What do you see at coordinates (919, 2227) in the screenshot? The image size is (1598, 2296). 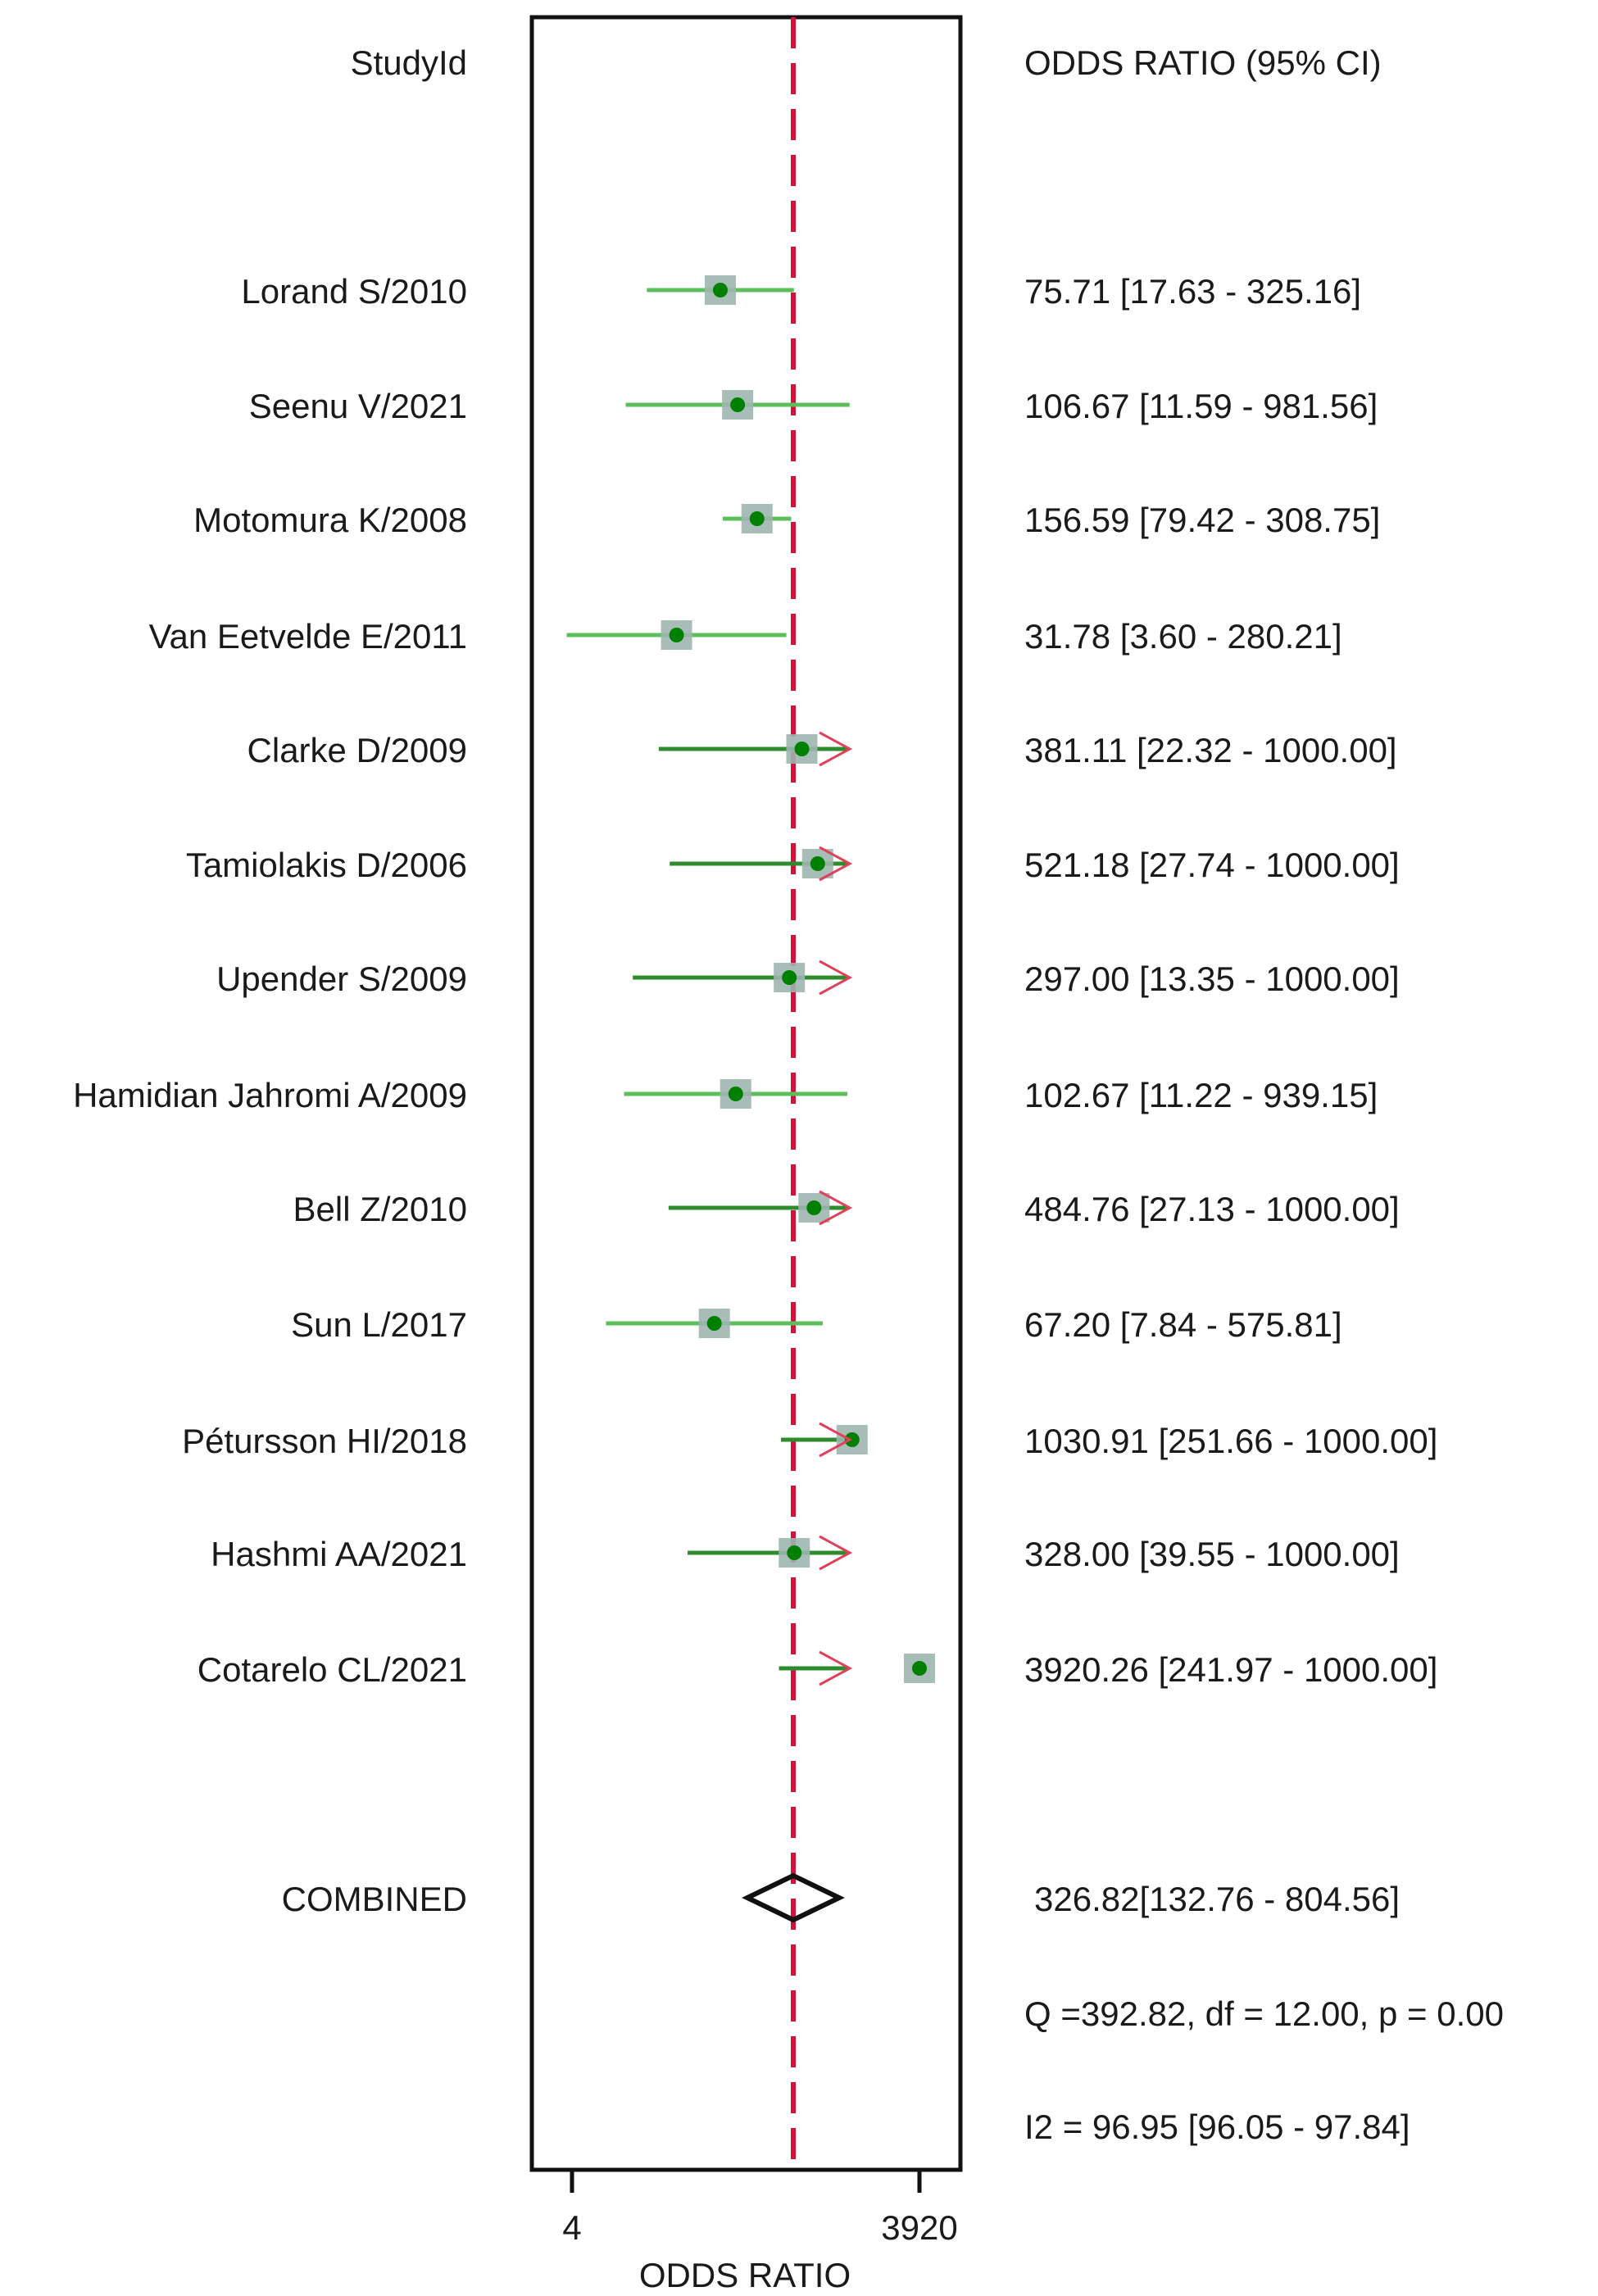 I see `x-tick-label: 3920` at bounding box center [919, 2227].